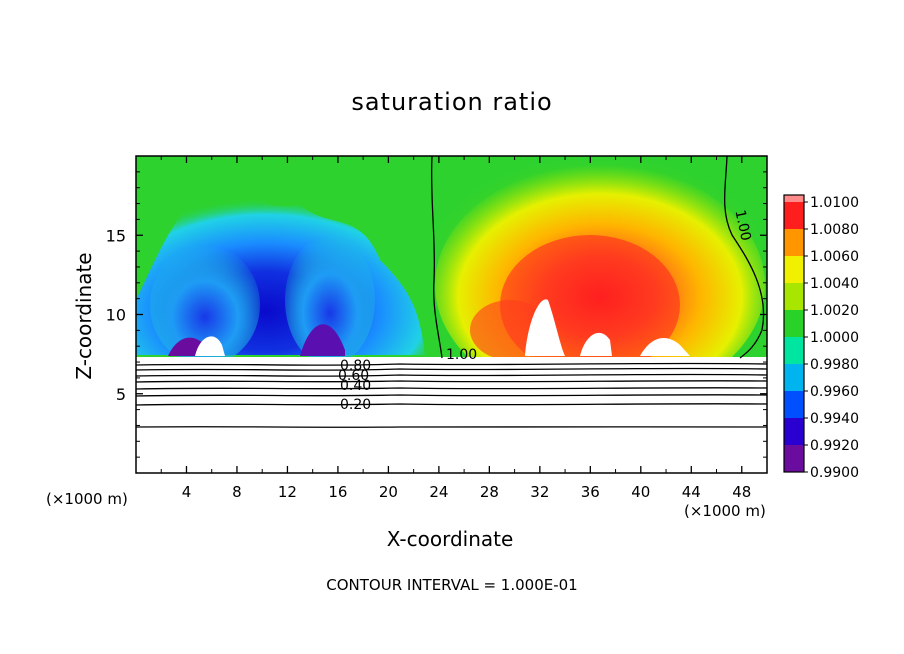  What do you see at coordinates (337, 492) in the screenshot?
I see `x-tick-label: 16` at bounding box center [337, 492].